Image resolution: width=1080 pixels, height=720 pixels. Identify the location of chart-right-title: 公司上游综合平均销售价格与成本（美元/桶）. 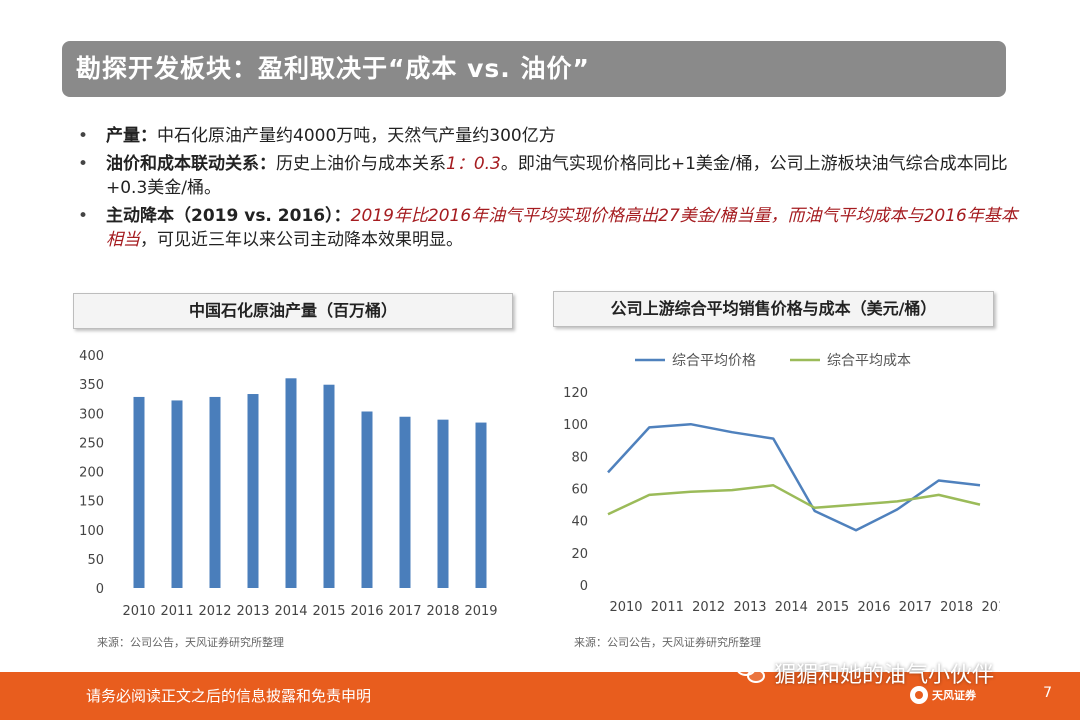
(773, 309).